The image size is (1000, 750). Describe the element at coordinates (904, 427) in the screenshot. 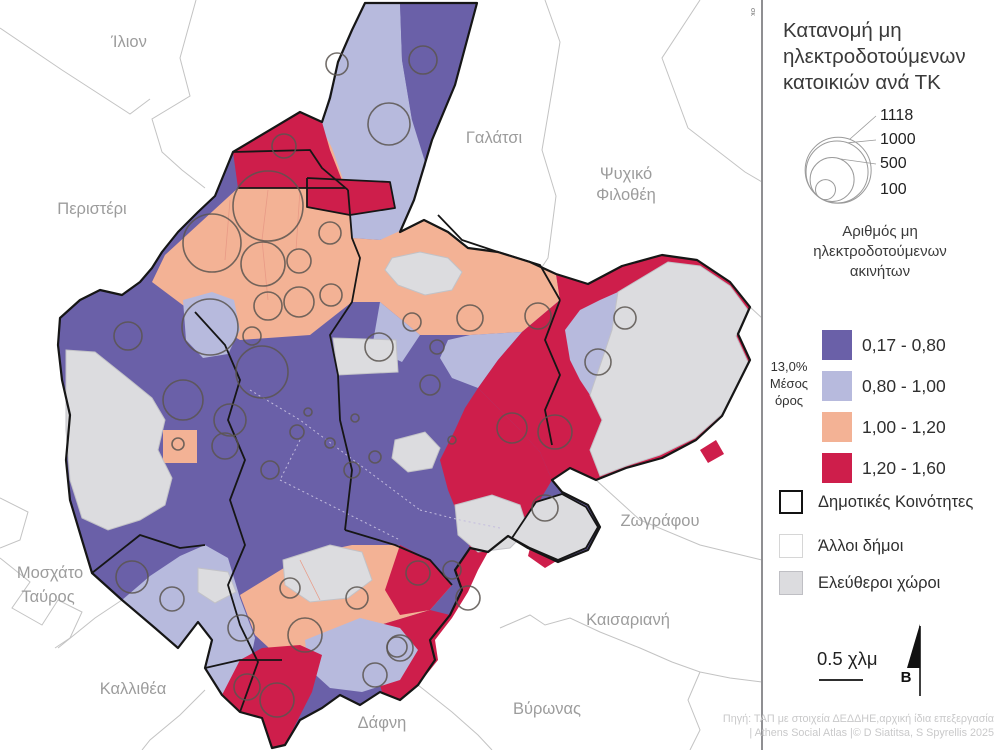

I see `class-label: 1,00 - 1,20` at that location.